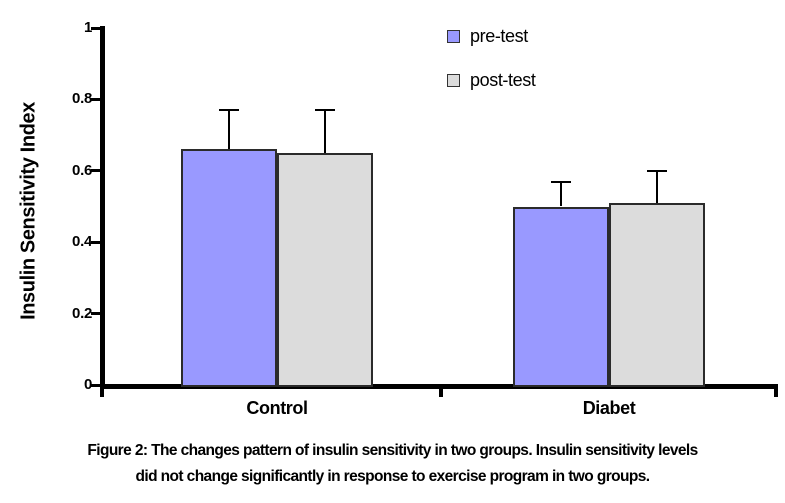 This screenshot has height=503, width=785. What do you see at coordinates (453, 36) in the screenshot?
I see `legend-marker-pre-test` at bounding box center [453, 36].